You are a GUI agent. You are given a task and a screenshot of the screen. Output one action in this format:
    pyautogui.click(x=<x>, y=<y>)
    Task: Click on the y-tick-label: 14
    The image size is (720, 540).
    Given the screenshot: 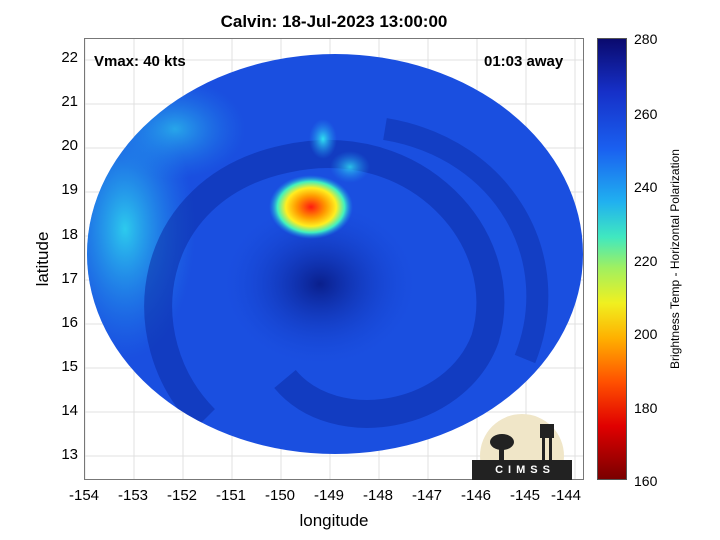 What is the action you would take?
    pyautogui.click(x=69, y=410)
    